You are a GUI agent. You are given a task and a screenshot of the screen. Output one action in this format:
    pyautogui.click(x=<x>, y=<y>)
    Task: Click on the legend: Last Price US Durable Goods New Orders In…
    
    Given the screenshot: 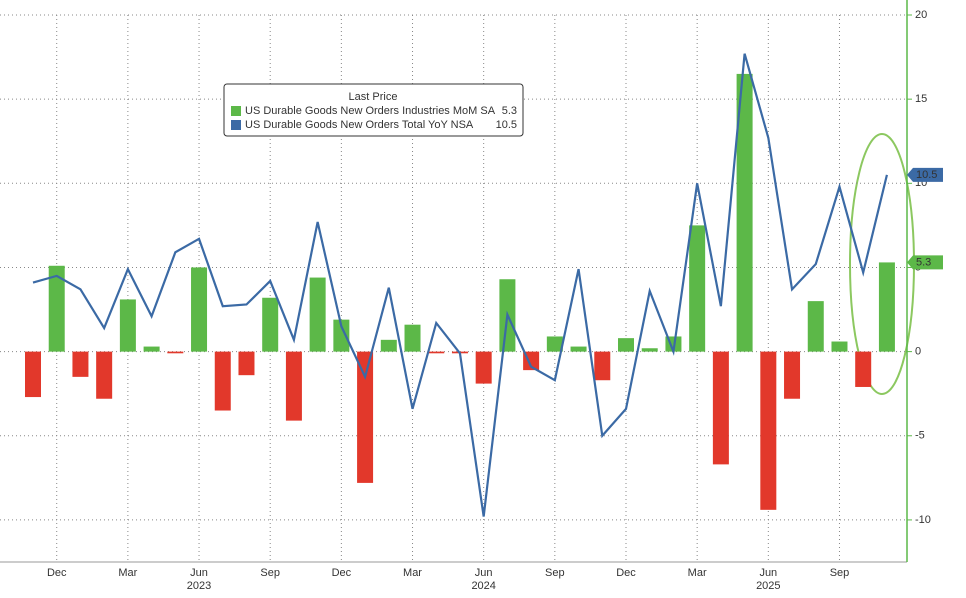 What is the action you would take?
    pyautogui.click(x=373, y=110)
    